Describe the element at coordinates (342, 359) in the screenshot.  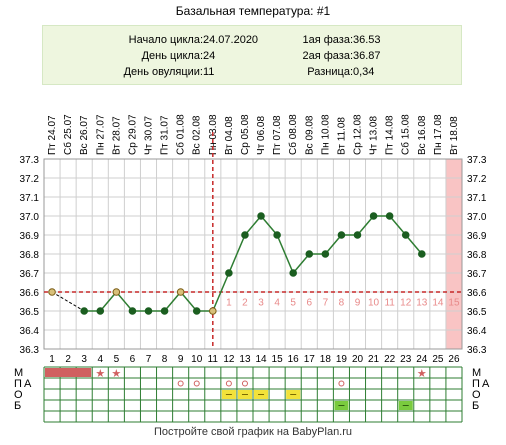
I see `day-number-label: 19` at that location.